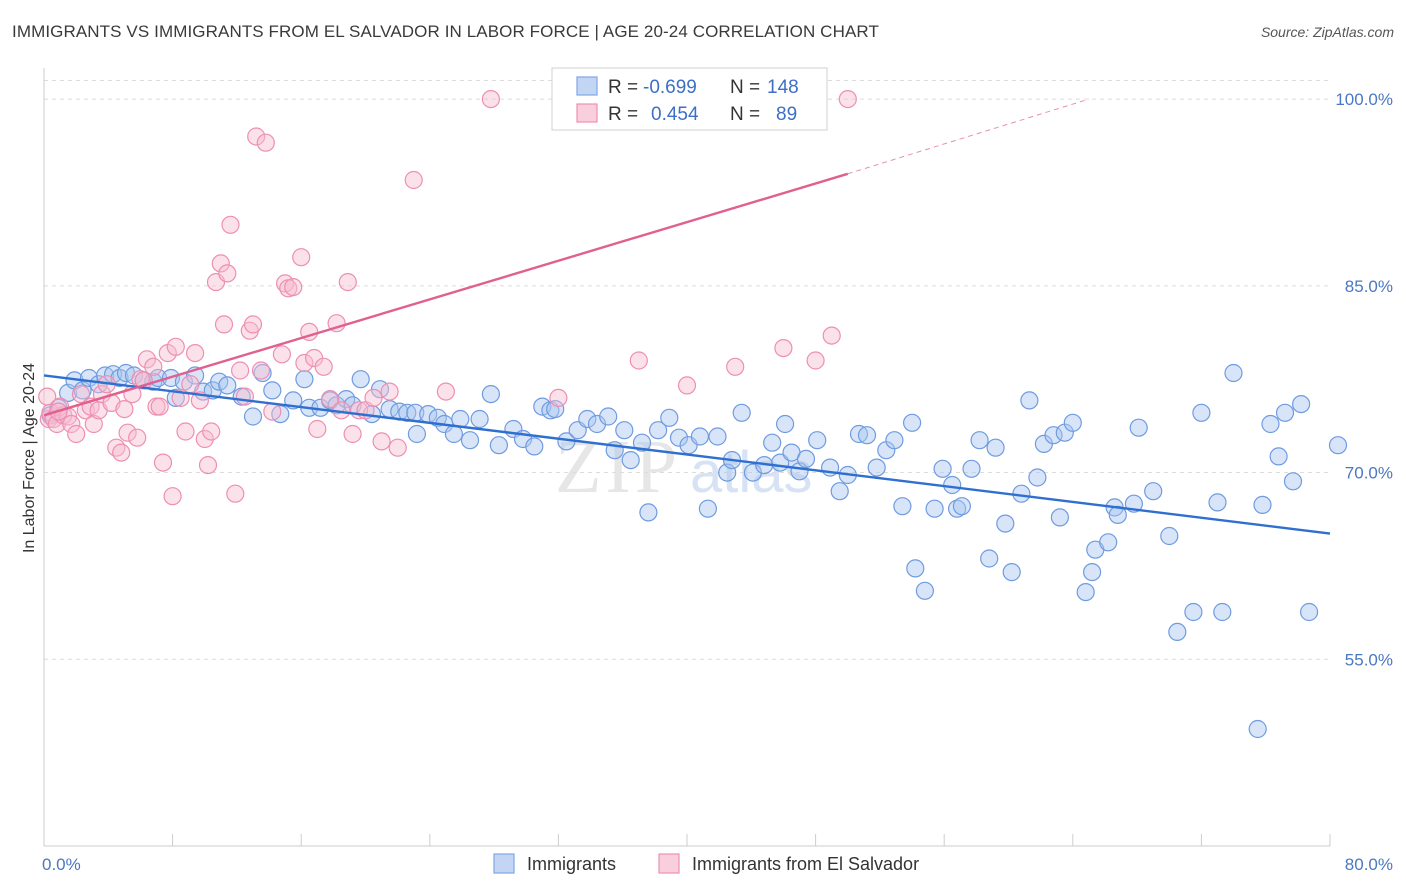 The width and height of the screenshot is (1406, 892). What do you see at coordinates (571, 864) in the screenshot?
I see `bottom-legend-label-immigrants: Immigrants` at bounding box center [571, 864].